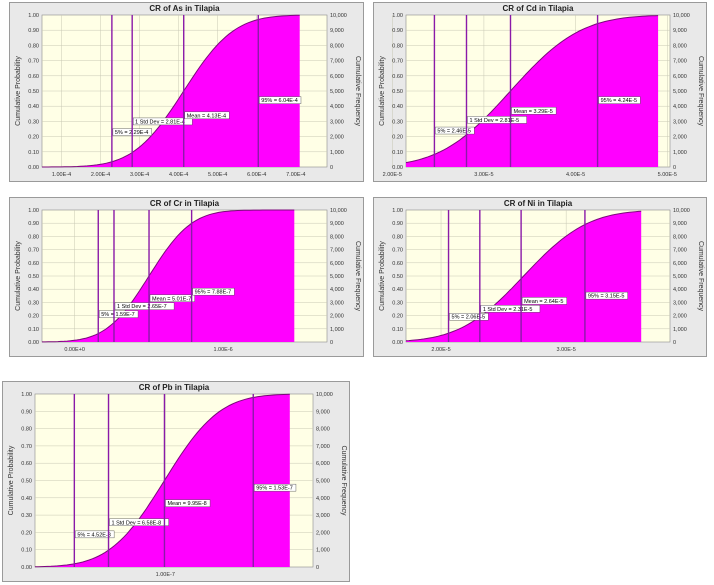 The height and width of the screenshot is (585, 714). What do you see at coordinates (680, 303) in the screenshot?
I see `y2-tick-label: 3,000` at bounding box center [680, 303].